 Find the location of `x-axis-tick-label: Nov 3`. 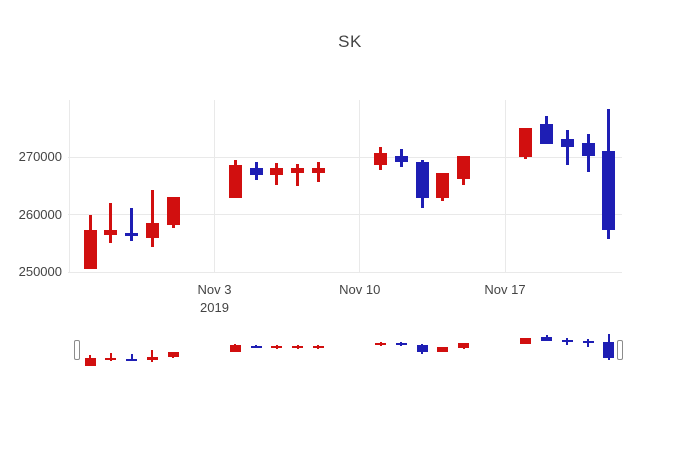

x-axis-tick-label: Nov 3 is located at coordinates (214, 289).